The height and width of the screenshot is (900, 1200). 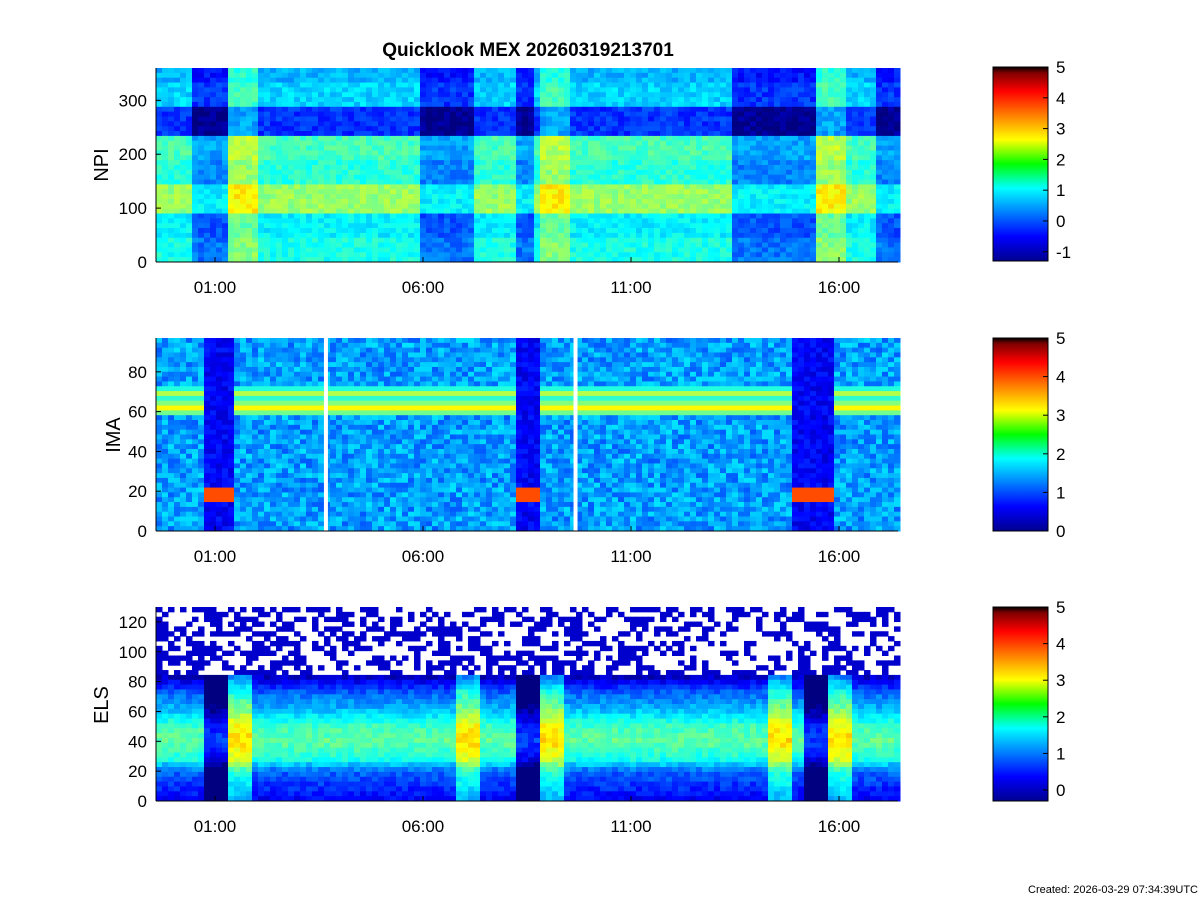 What do you see at coordinates (630, 287) in the screenshot?
I see `x-tick-label: 11:00` at bounding box center [630, 287].